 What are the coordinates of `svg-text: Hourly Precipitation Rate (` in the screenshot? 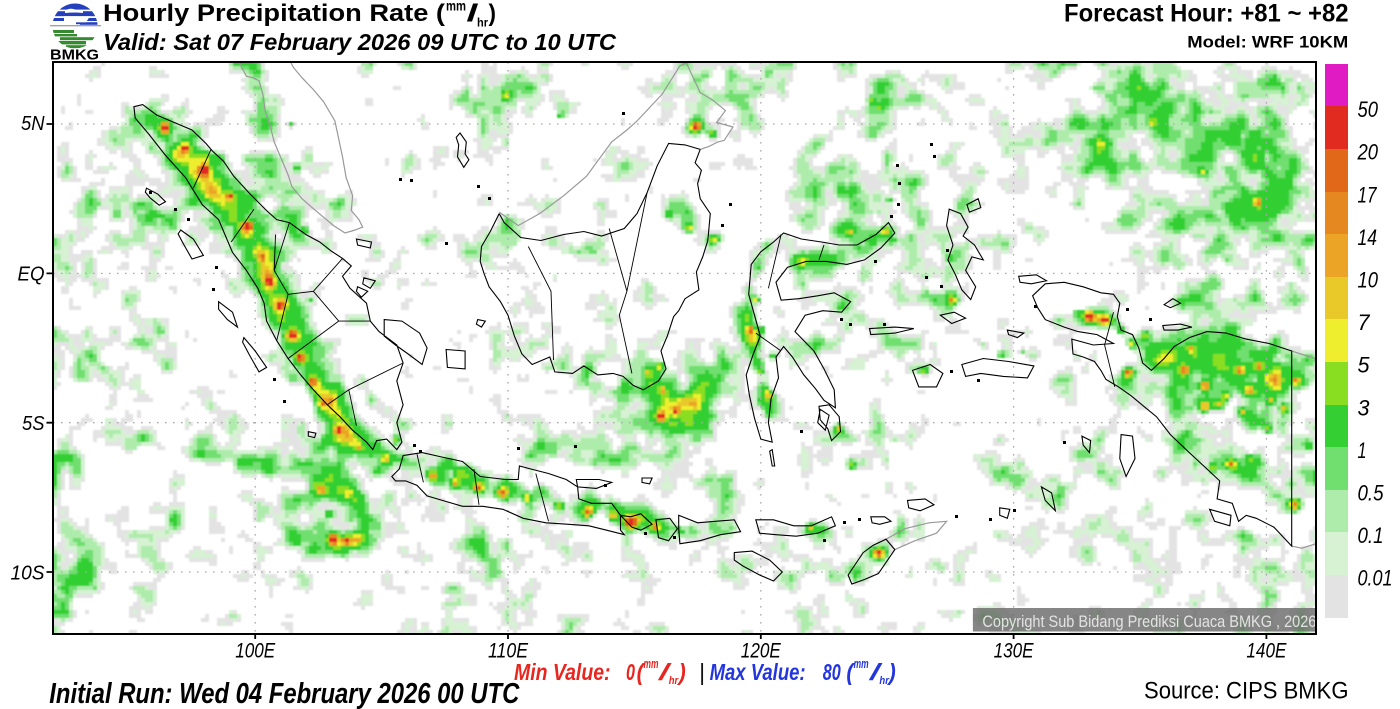 It's located at (274, 13).